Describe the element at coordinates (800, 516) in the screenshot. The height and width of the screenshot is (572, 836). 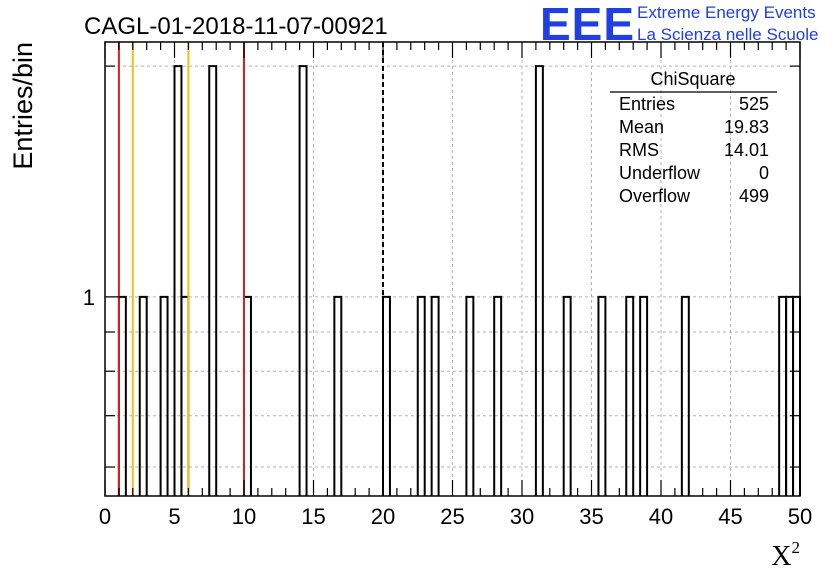
I see `x-tick-label: 50` at that location.